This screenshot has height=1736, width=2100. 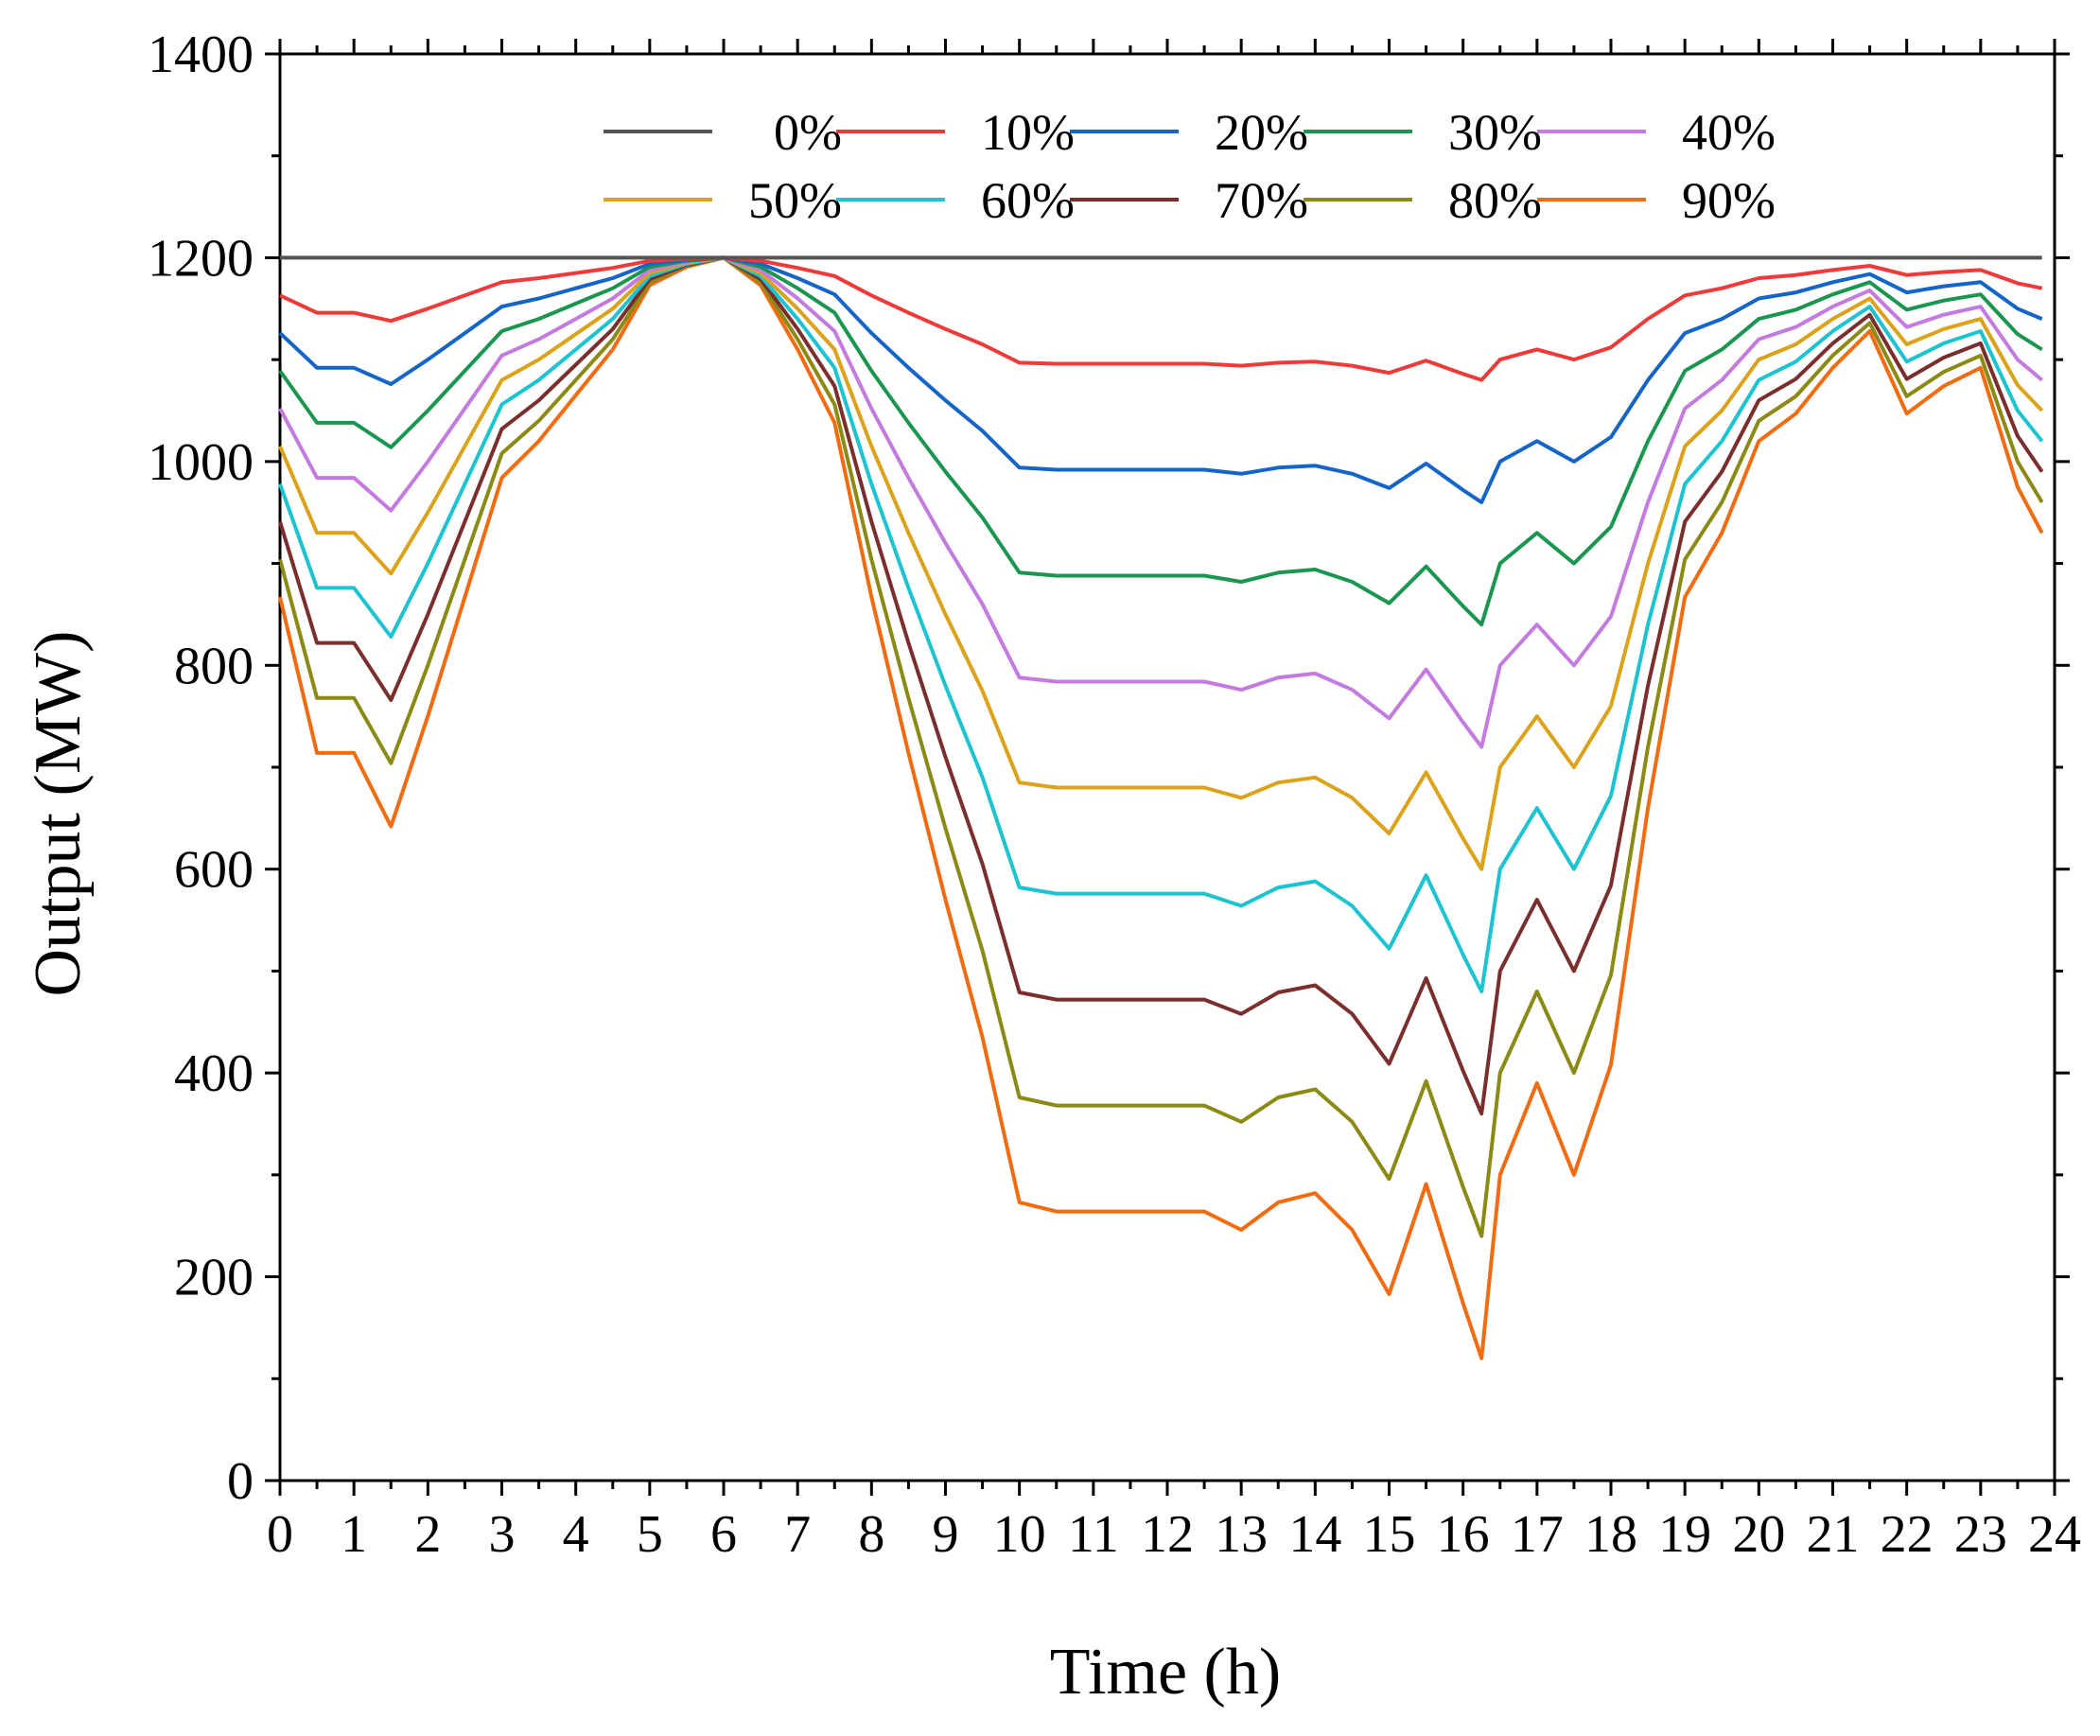 I want to click on x-tick-label: 23, so click(x=1981, y=1534).